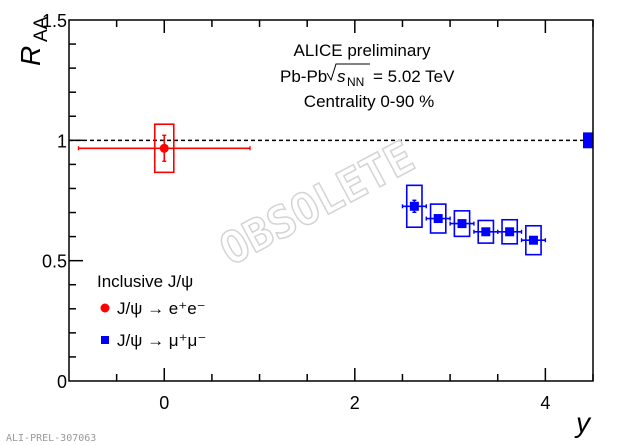 This screenshot has width=620, height=445. What do you see at coordinates (341, 76) in the screenshot?
I see `annotation-s: s` at bounding box center [341, 76].